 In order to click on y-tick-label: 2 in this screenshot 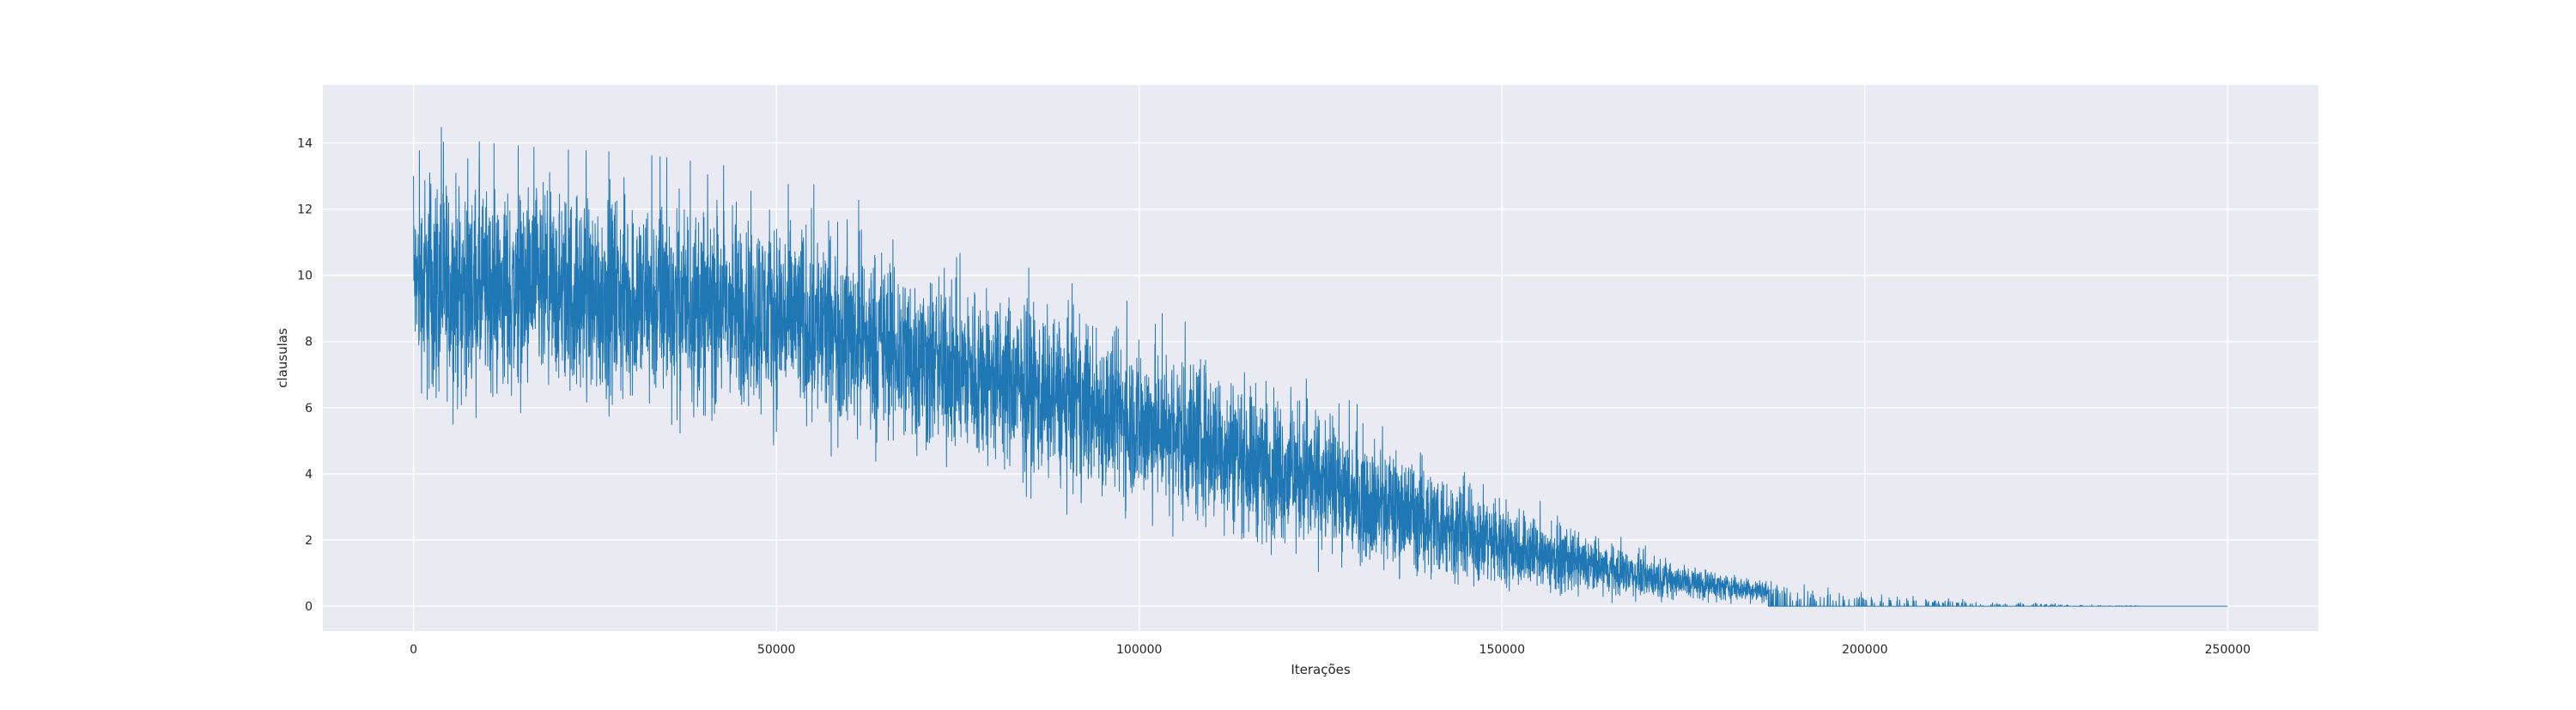, I will do `click(309, 541)`.